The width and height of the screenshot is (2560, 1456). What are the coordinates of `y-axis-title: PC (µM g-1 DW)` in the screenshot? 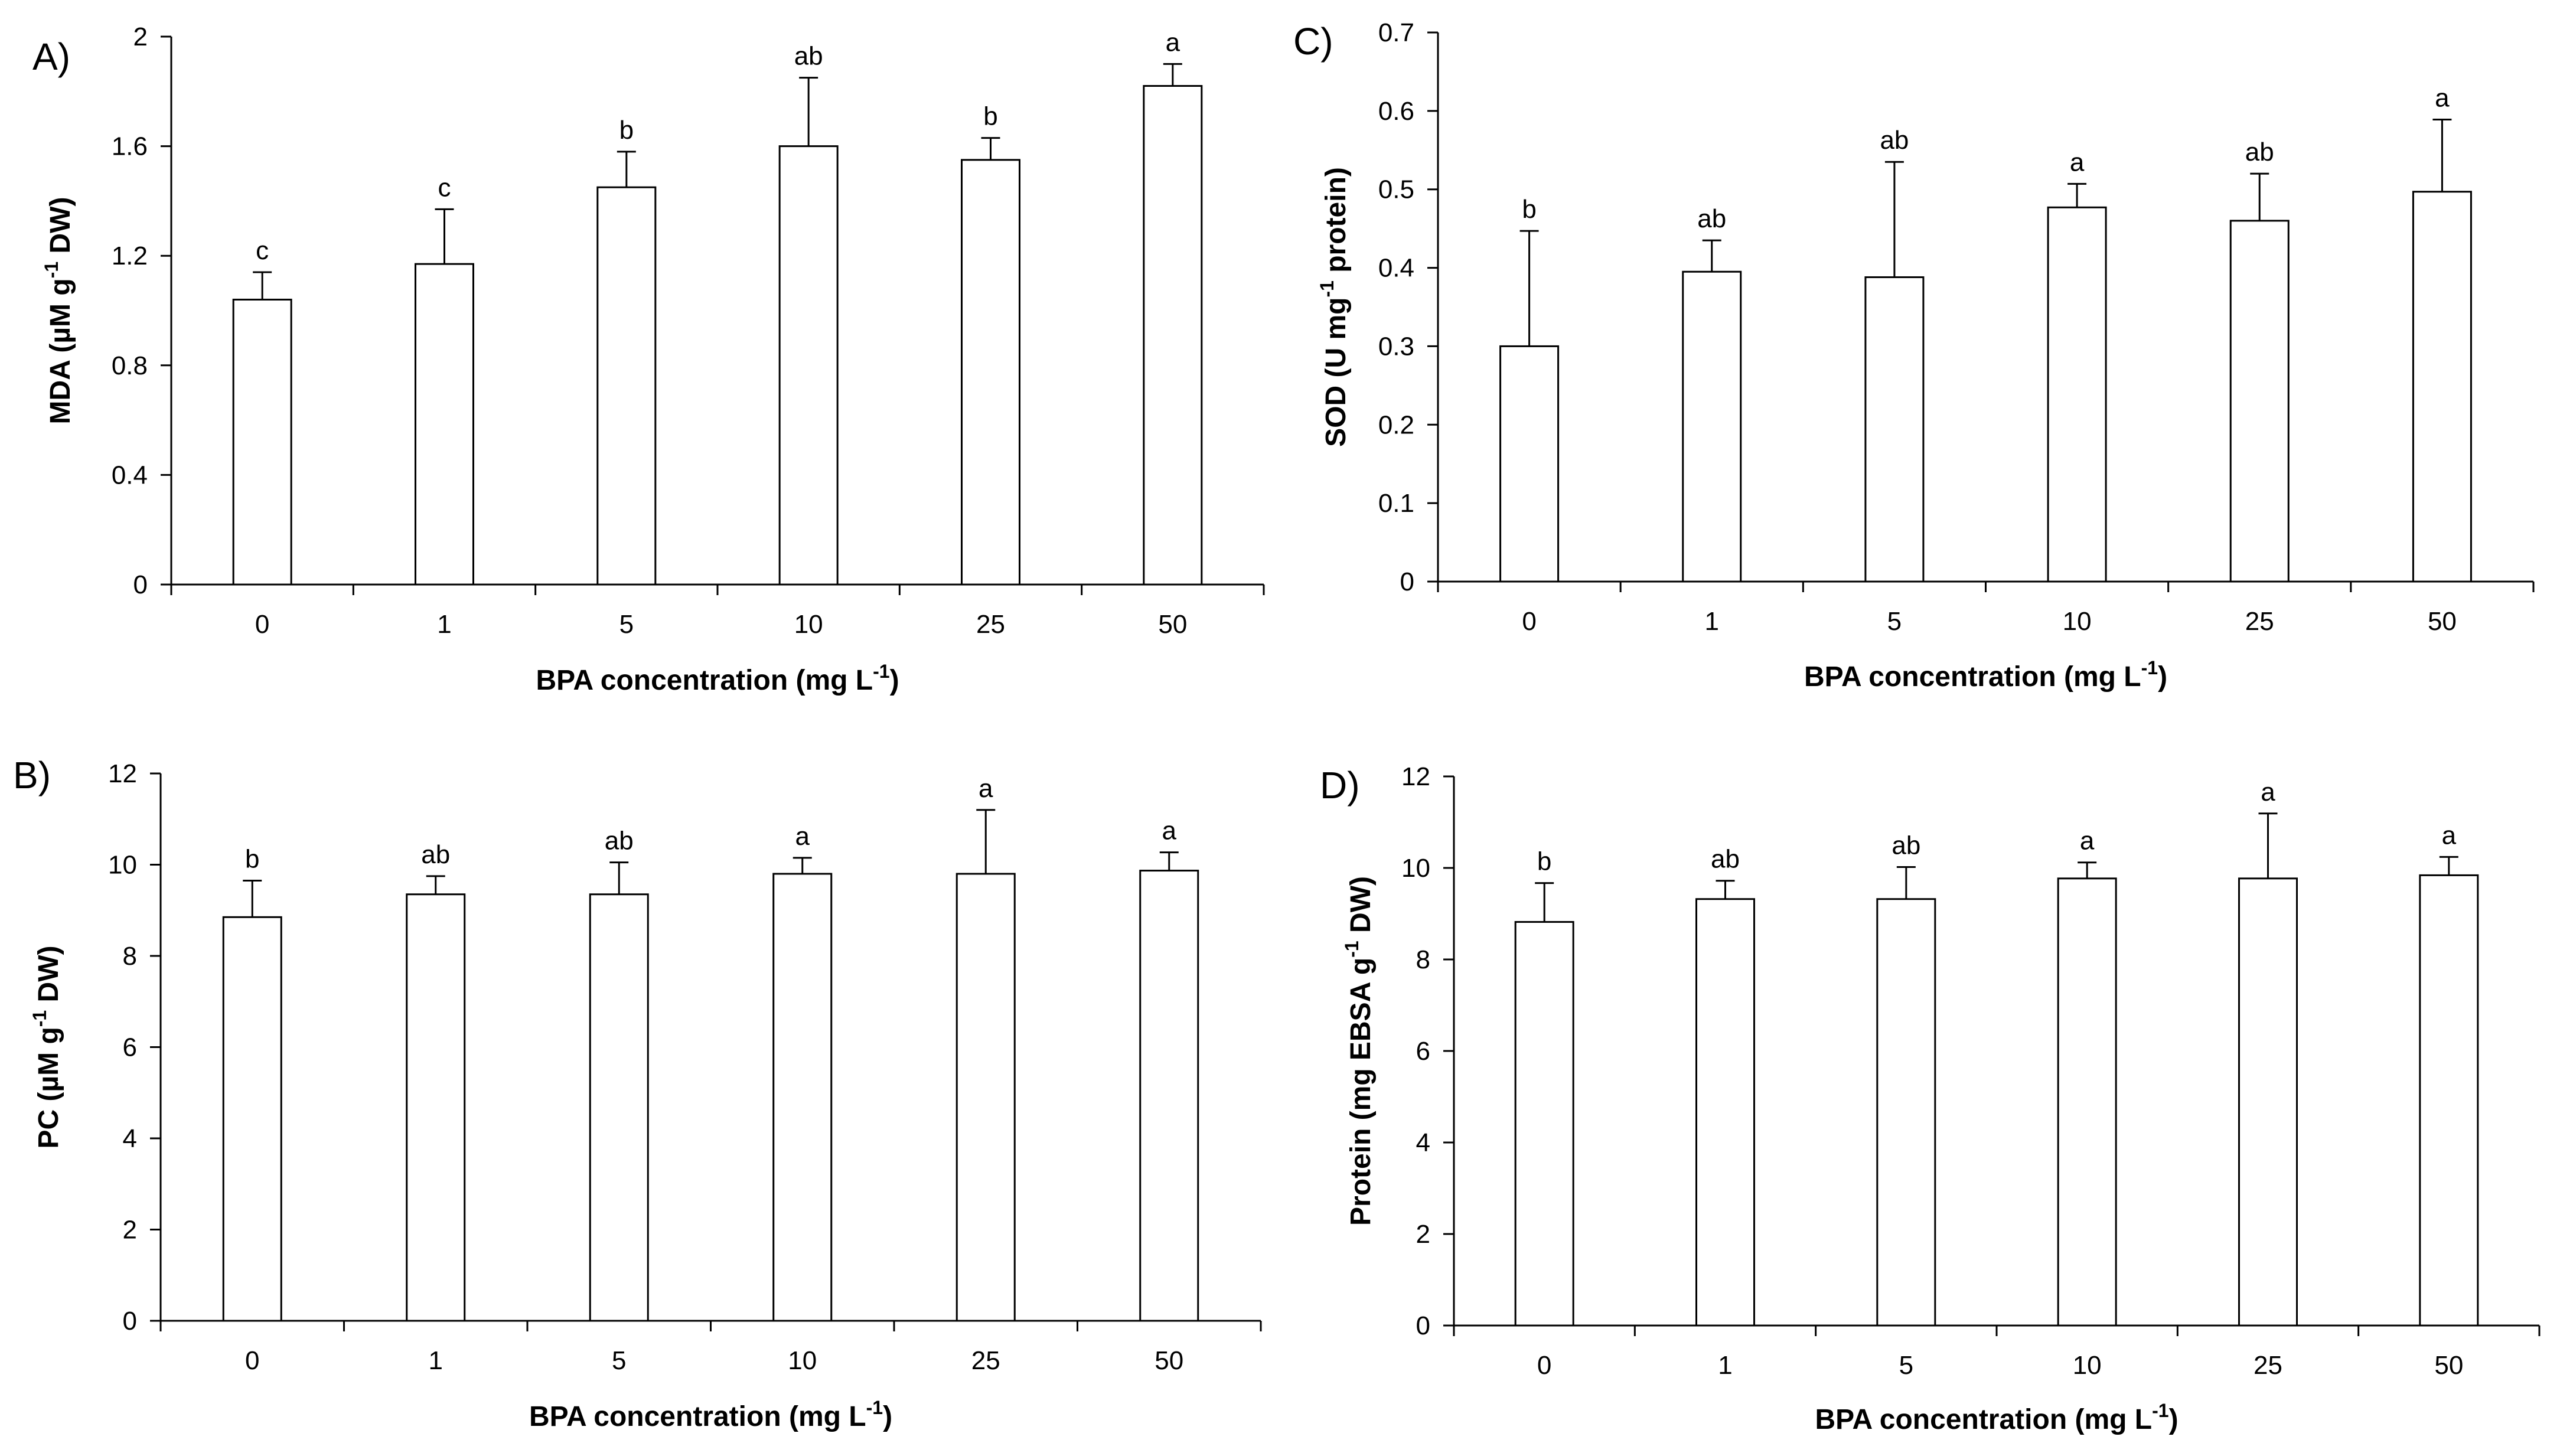 It's located at (46, 1046).